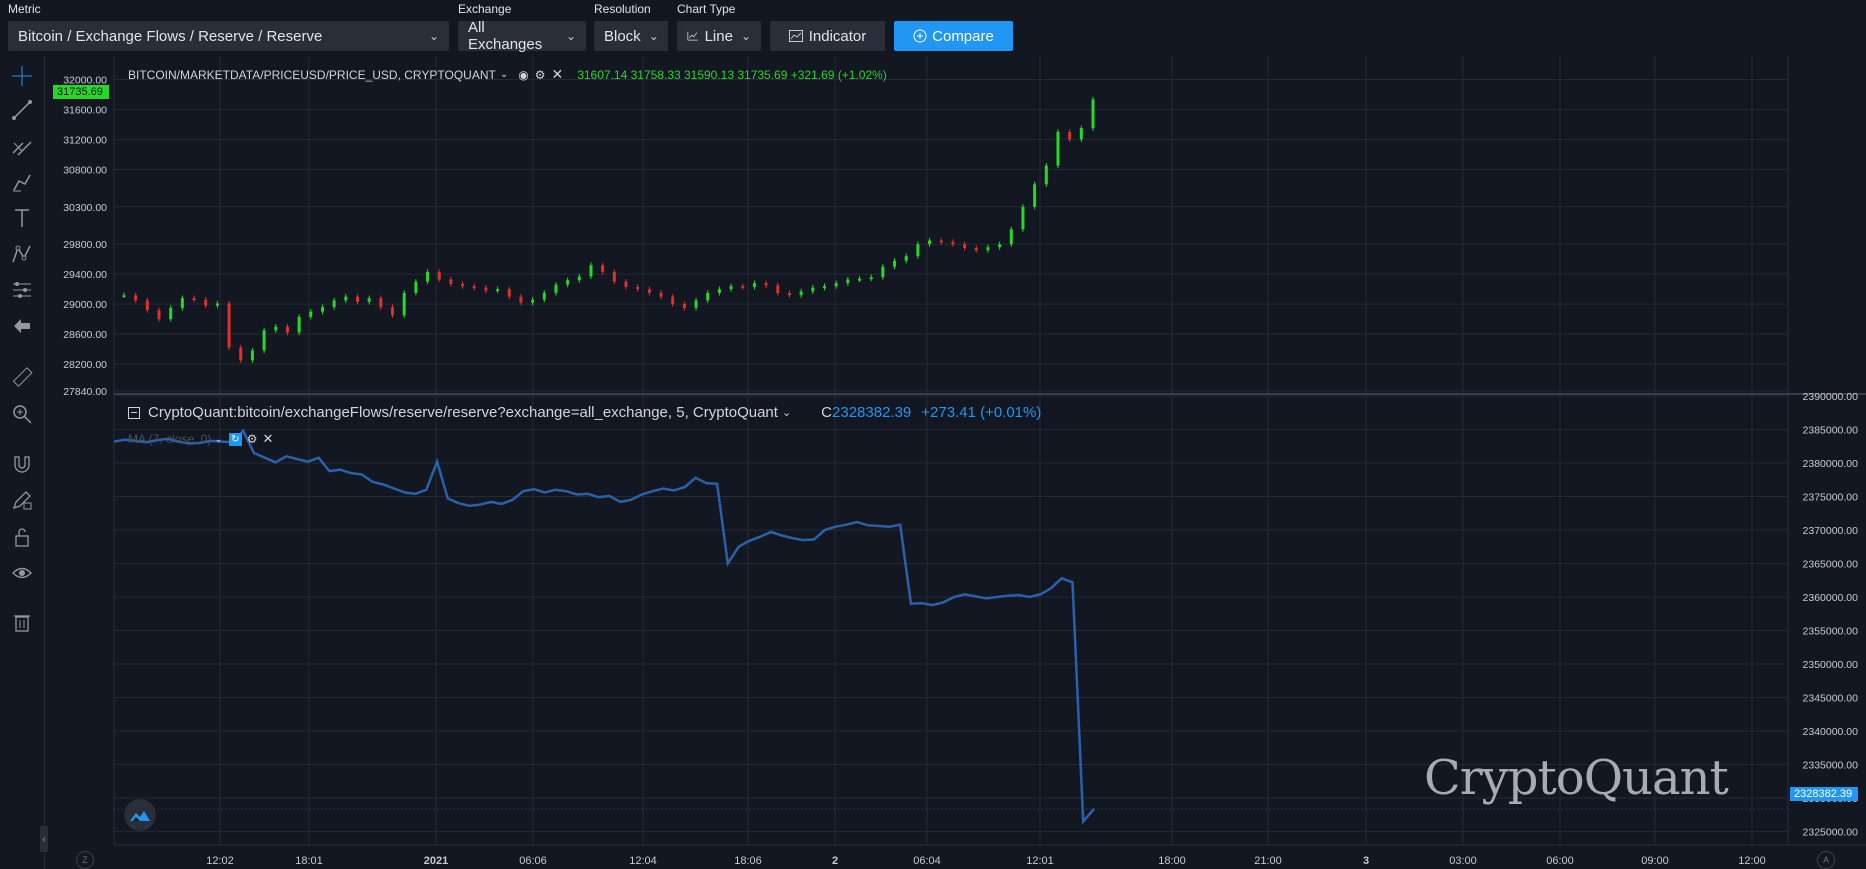  I want to click on exchange-select: All Exchanges ⌄, so click(522, 36).